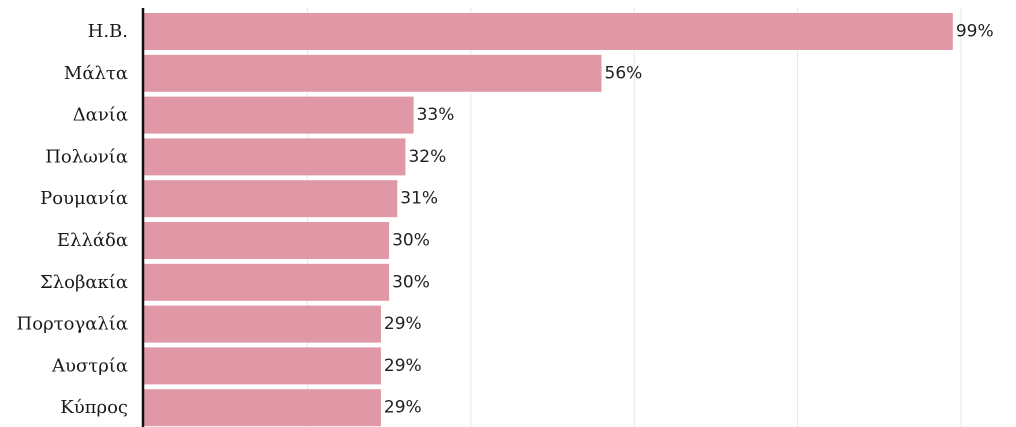 Image resolution: width=1016 pixels, height=427 pixels. What do you see at coordinates (84, 282) in the screenshot?
I see `category-label: Σλοβακία` at bounding box center [84, 282].